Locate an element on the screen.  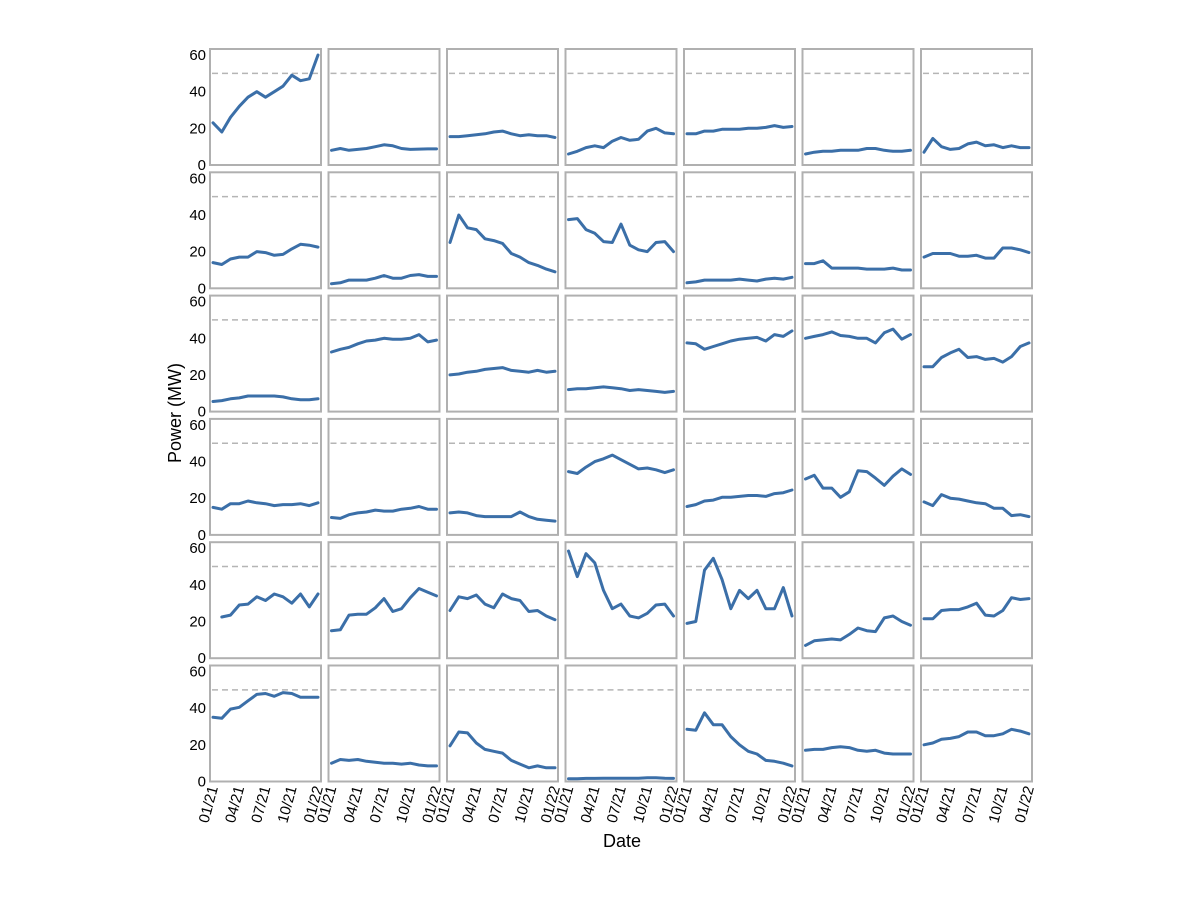
x-tick-label: 01/22 is located at coordinates (1025, 804).